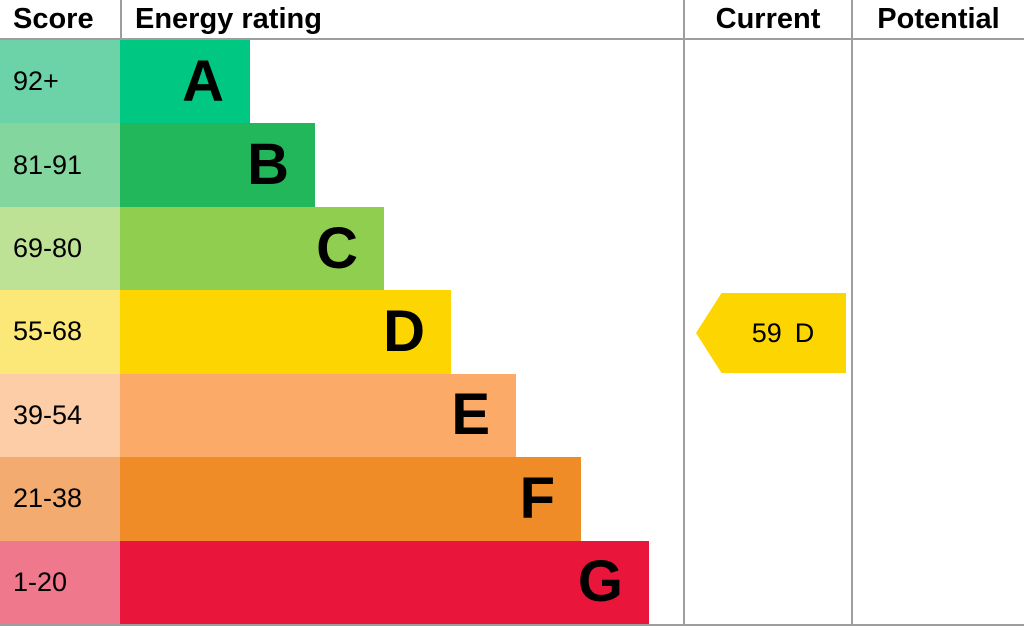 This screenshot has width=1024, height=626. I want to click on rating-band-c: C, so click(252, 248).